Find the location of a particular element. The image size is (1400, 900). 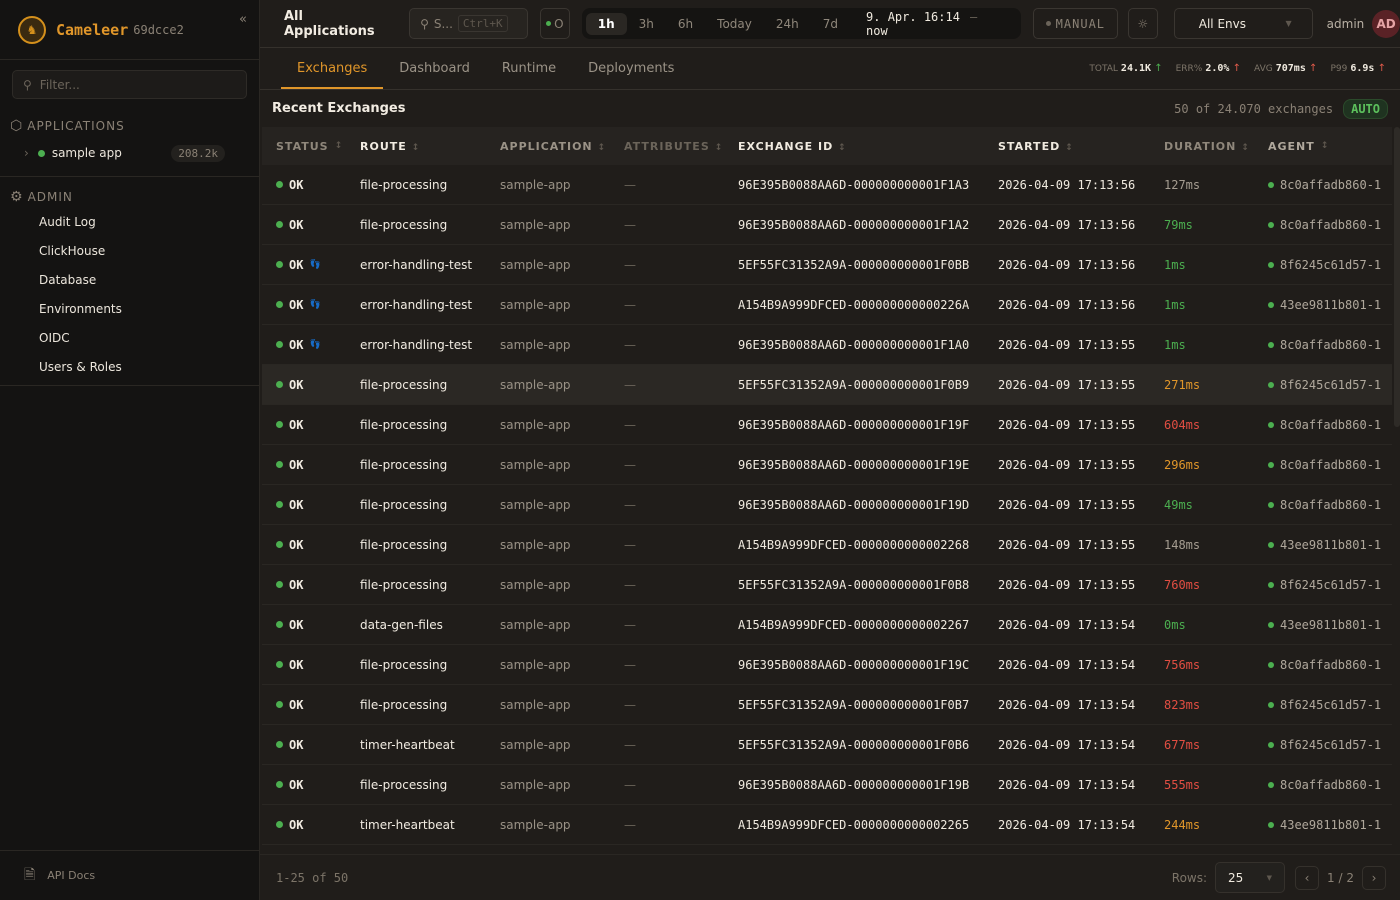

exchange-id-cell: 96E395B0088AA6D-000000000001F1A0 is located at coordinates (854, 344).